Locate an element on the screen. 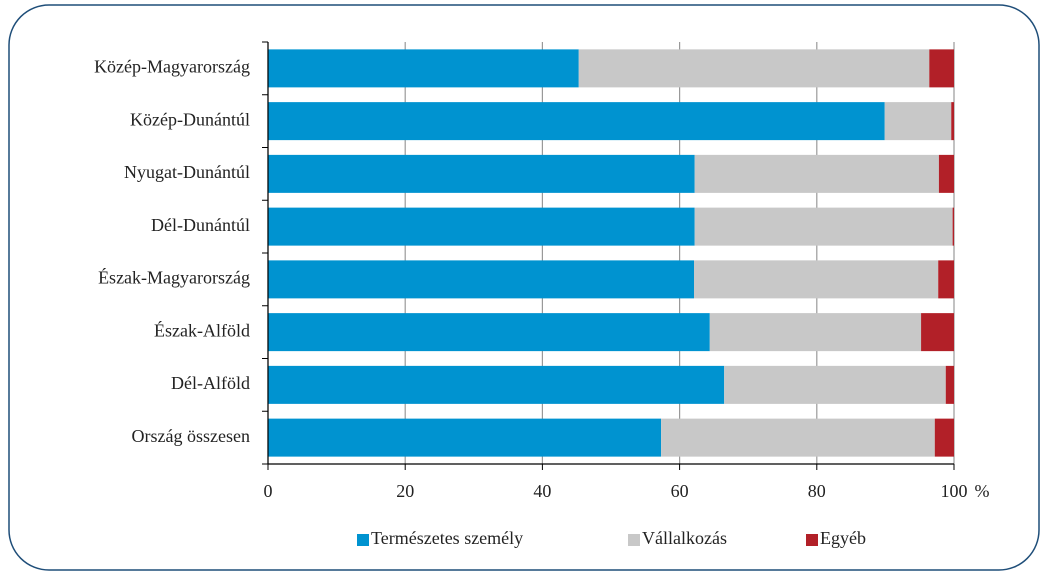 This screenshot has width=1046, height=577. y-tick-label: Dél-Dunántúl is located at coordinates (200, 225).